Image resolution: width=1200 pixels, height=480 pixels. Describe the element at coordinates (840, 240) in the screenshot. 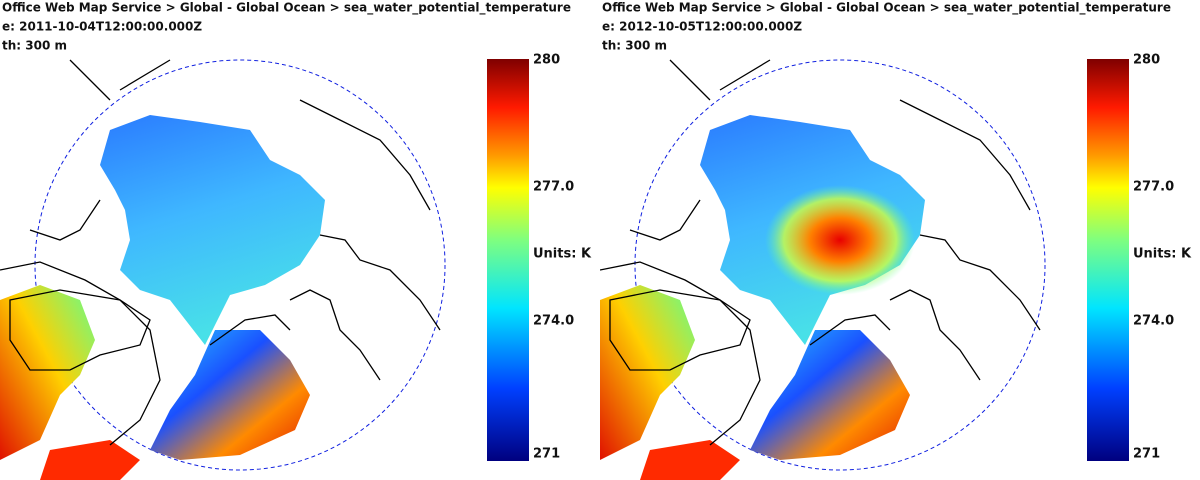

I see `warm-anomaly` at that location.